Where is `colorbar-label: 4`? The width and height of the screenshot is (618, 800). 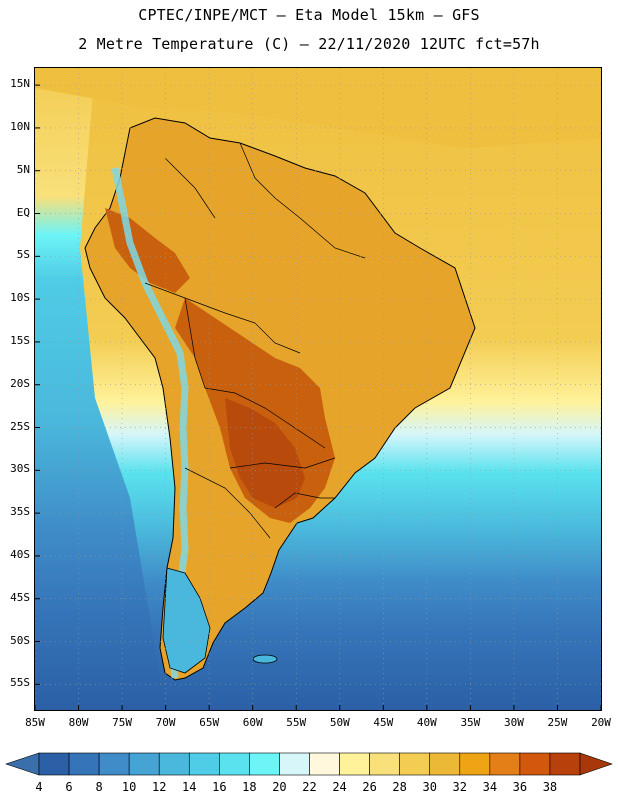 colorbar-label: 4 is located at coordinates (39, 787).